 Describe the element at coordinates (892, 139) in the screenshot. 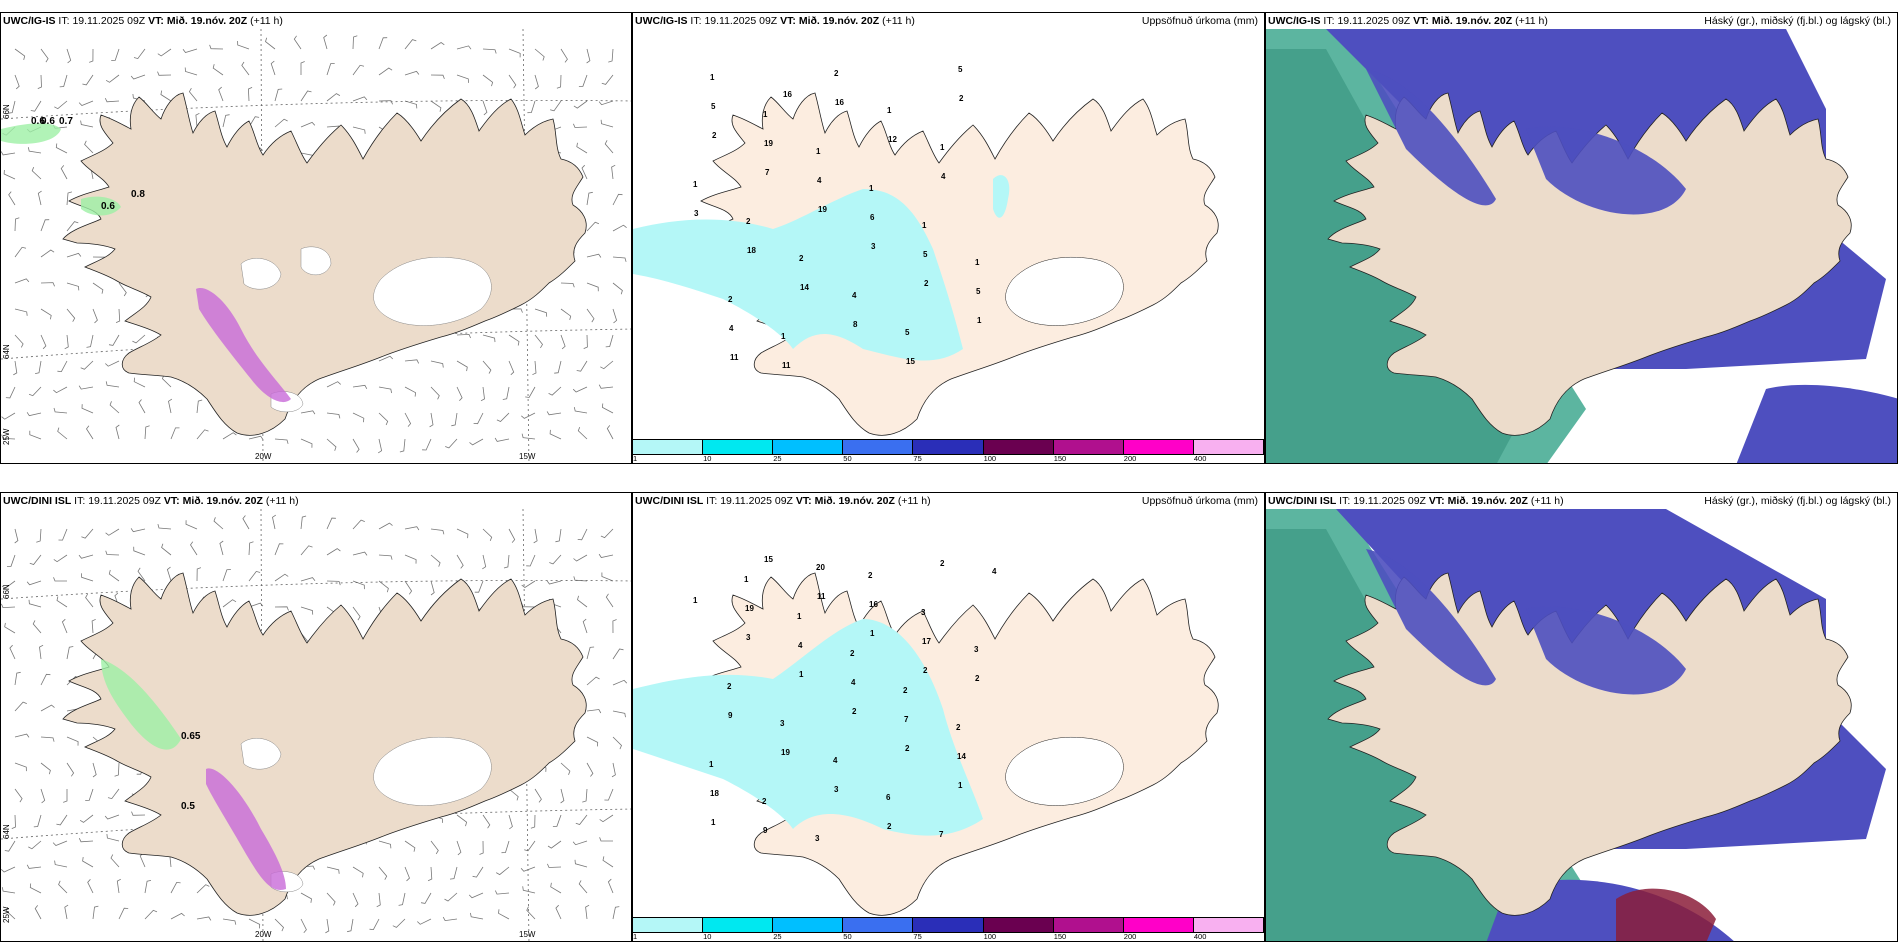

I see `precip-value: 12` at that location.